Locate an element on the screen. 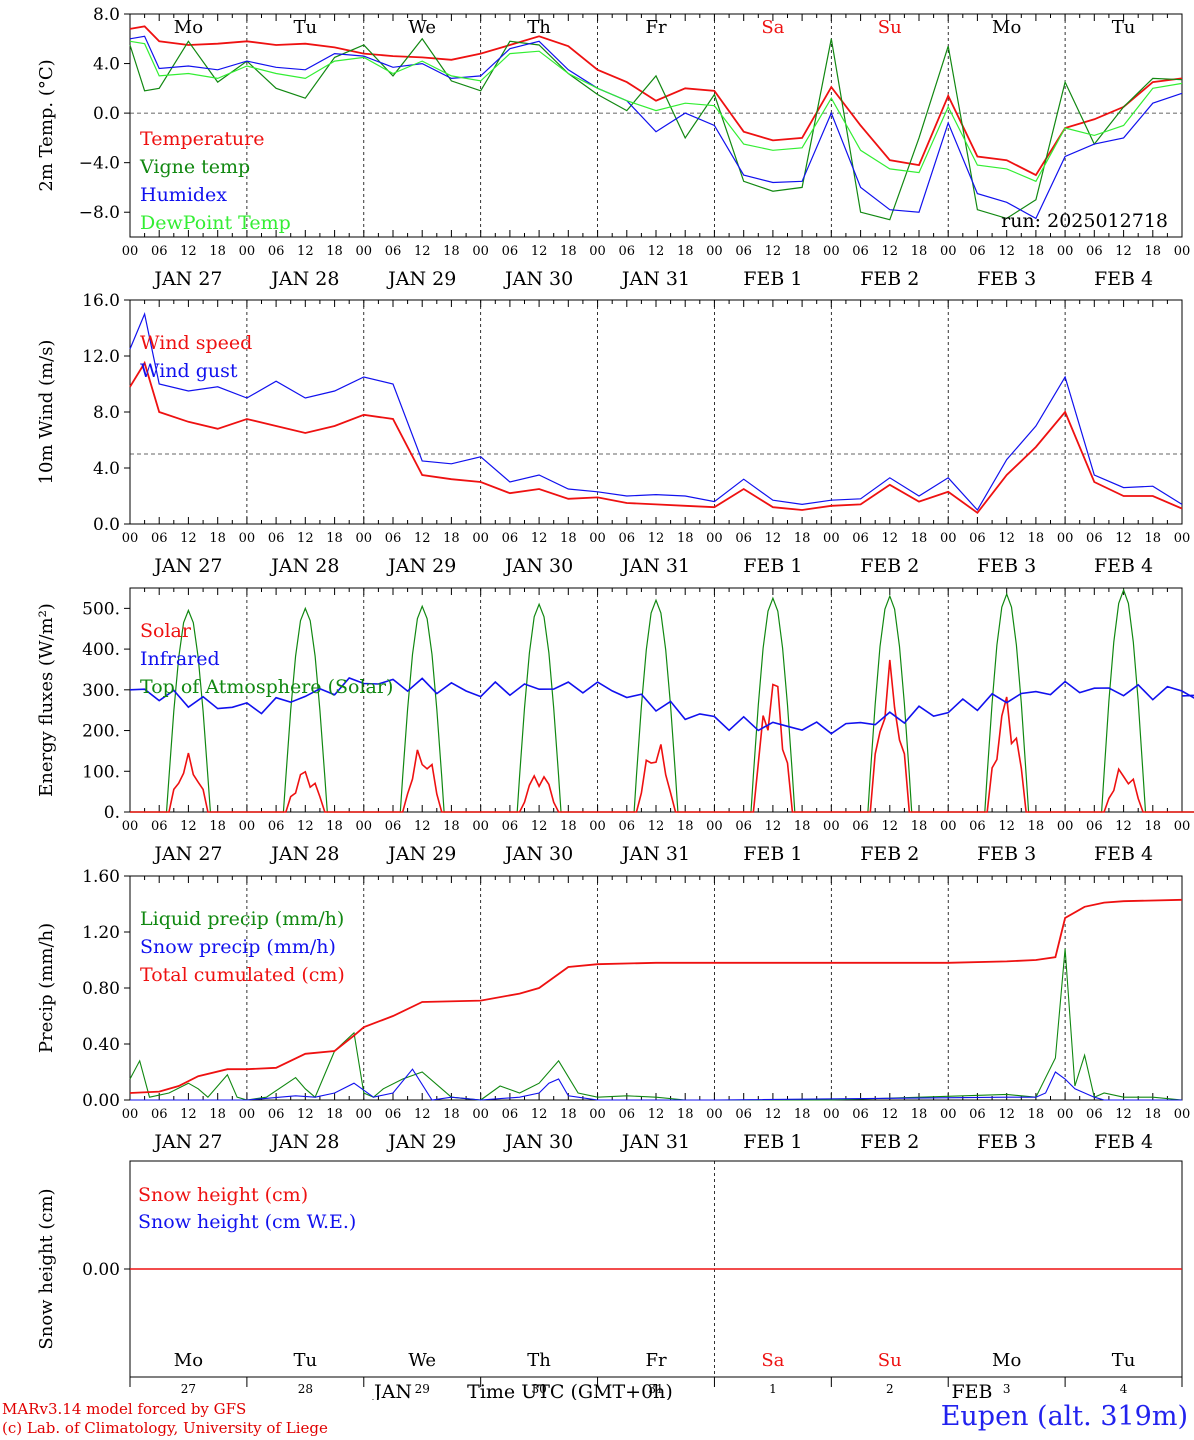  x-day-label: FEB 1 is located at coordinates (772, 854).